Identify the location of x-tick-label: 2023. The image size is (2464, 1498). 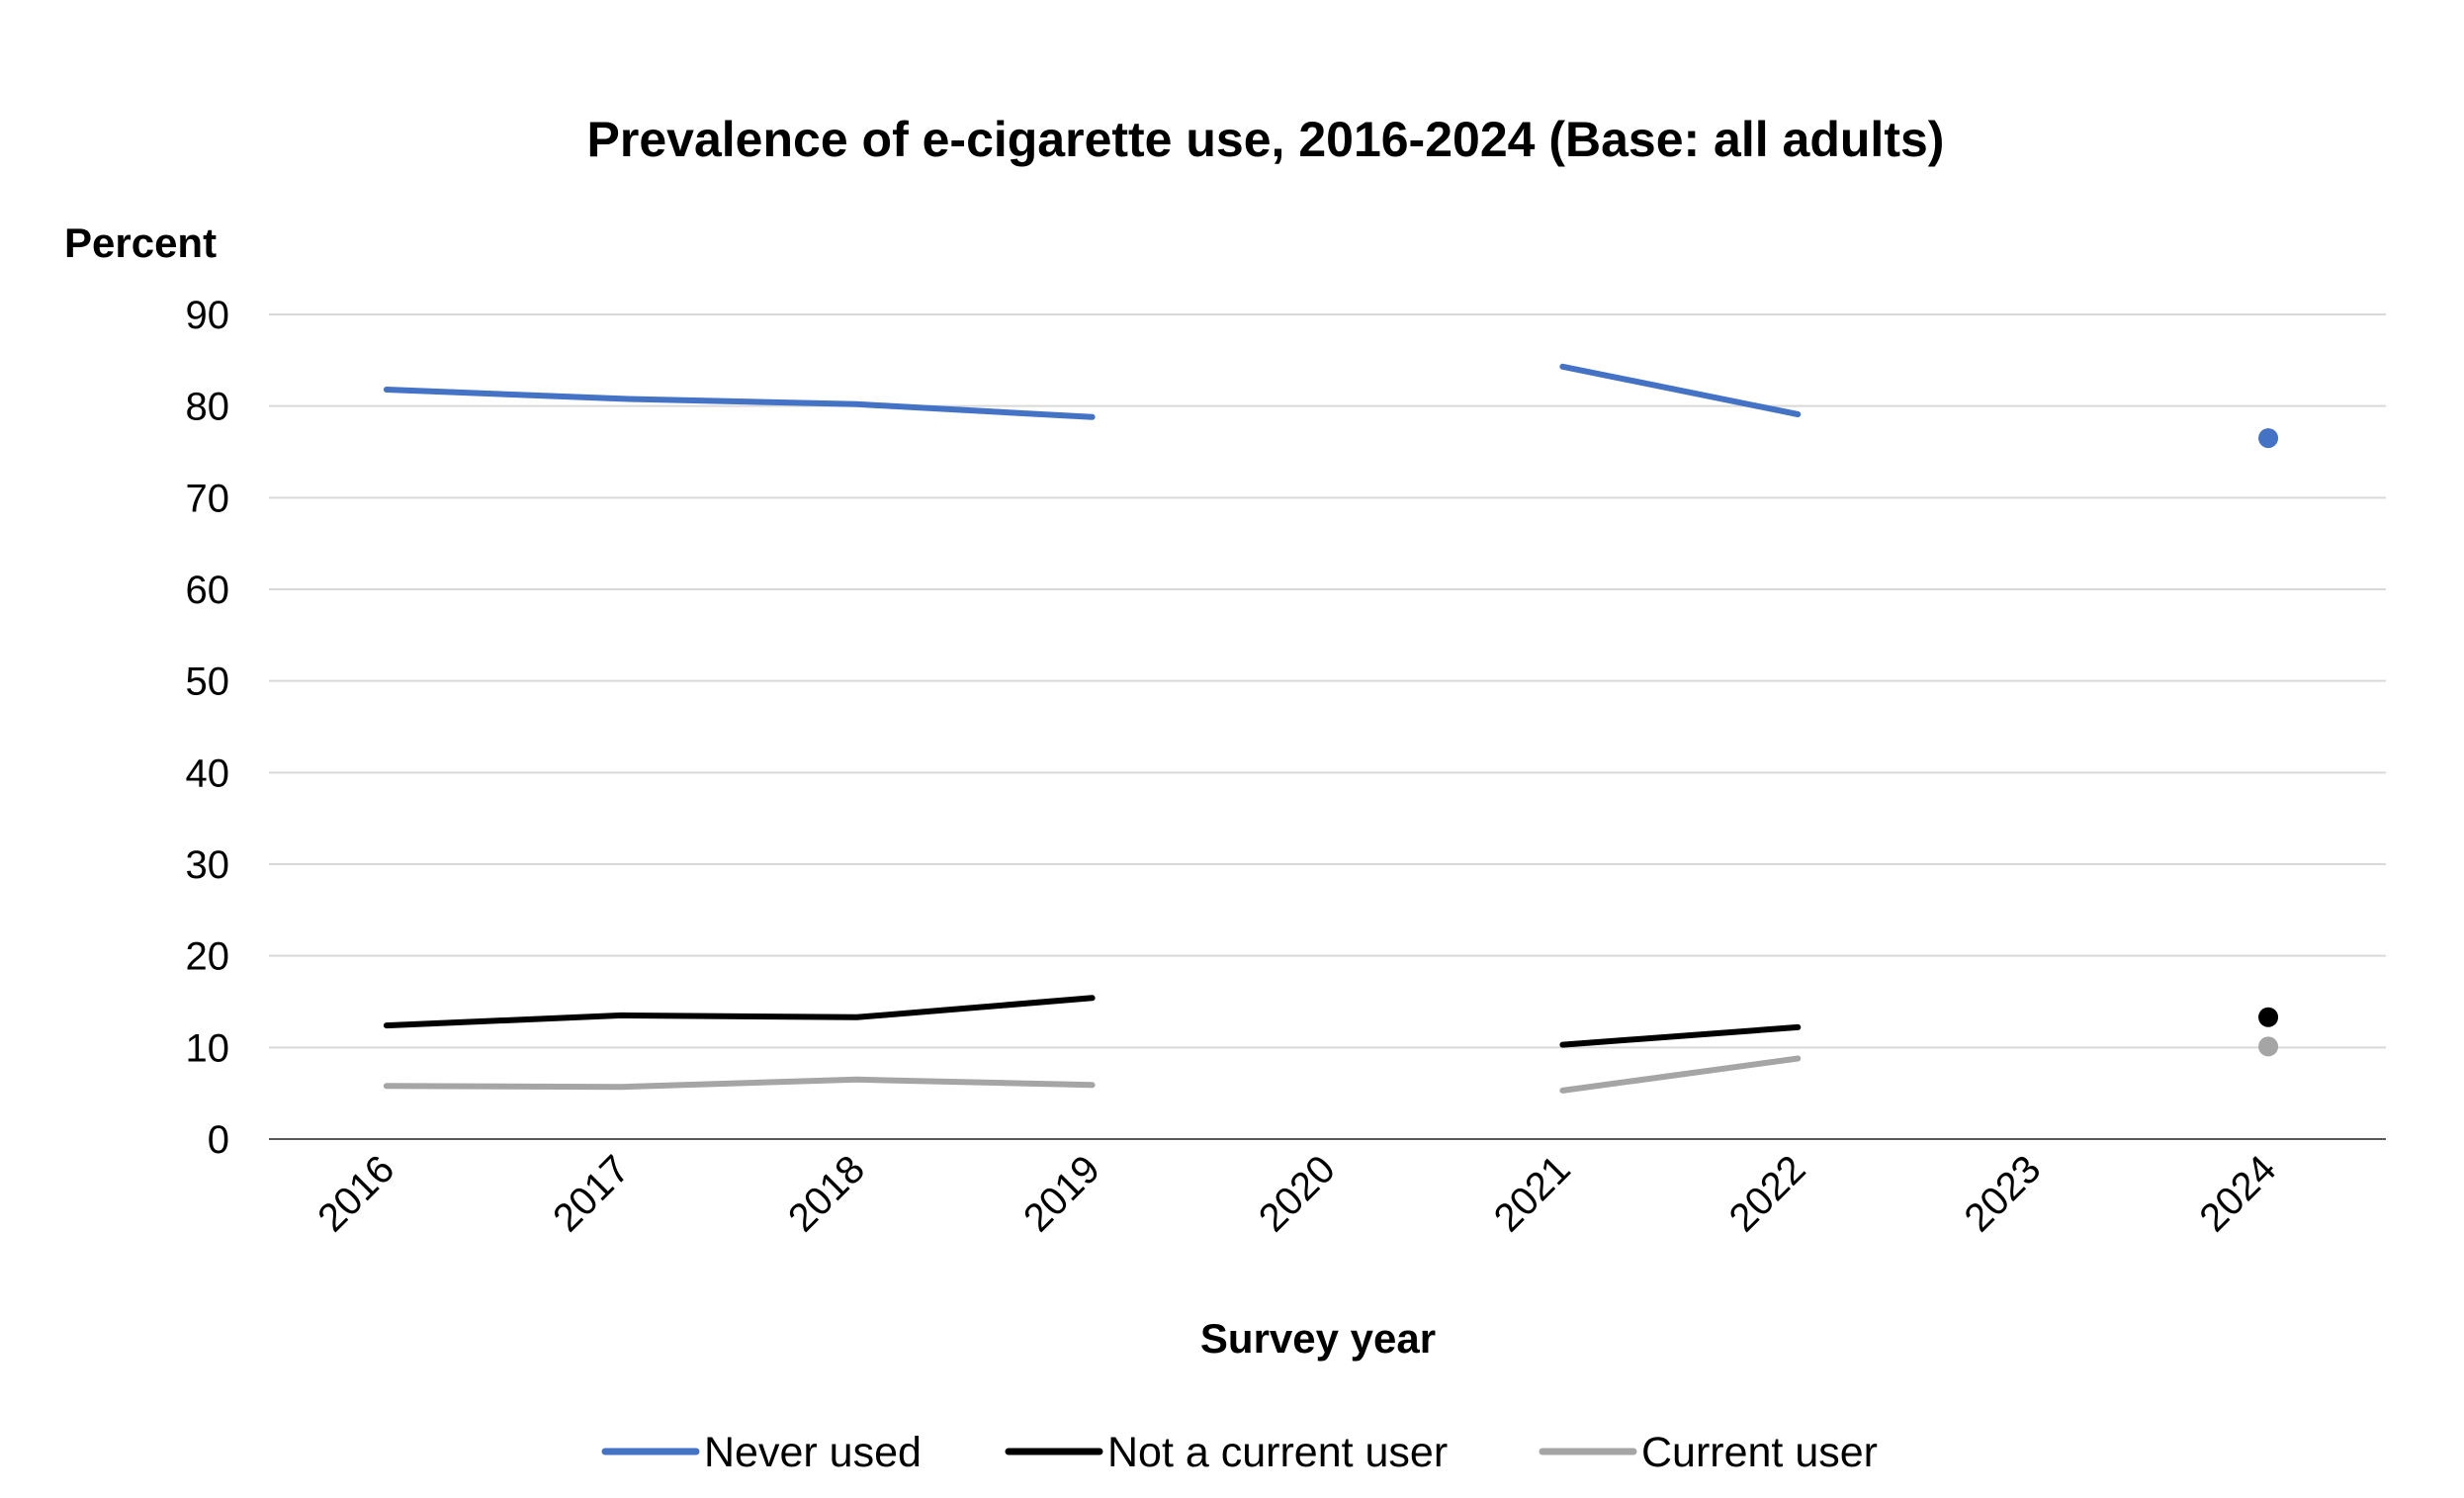
(2002, 1193).